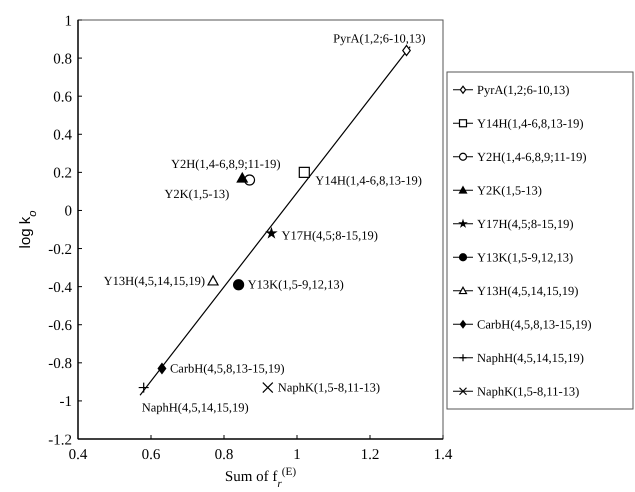  Describe the element at coordinates (527, 291) in the screenshot. I see `legend-label: Y13H(4,5,14,15,19)` at that location.